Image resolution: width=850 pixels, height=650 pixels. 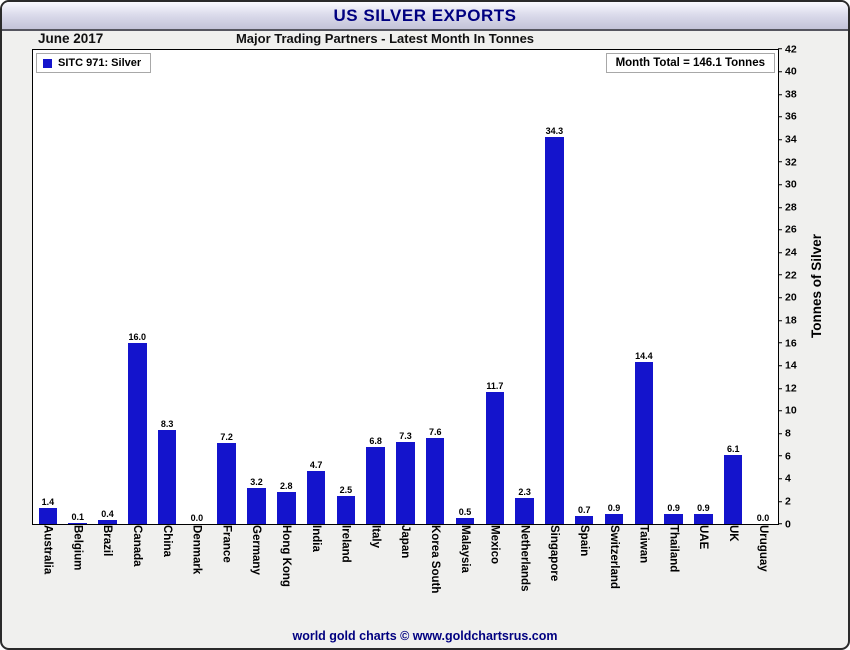 I want to click on bar-value-label: 6.8, so click(x=375, y=441).